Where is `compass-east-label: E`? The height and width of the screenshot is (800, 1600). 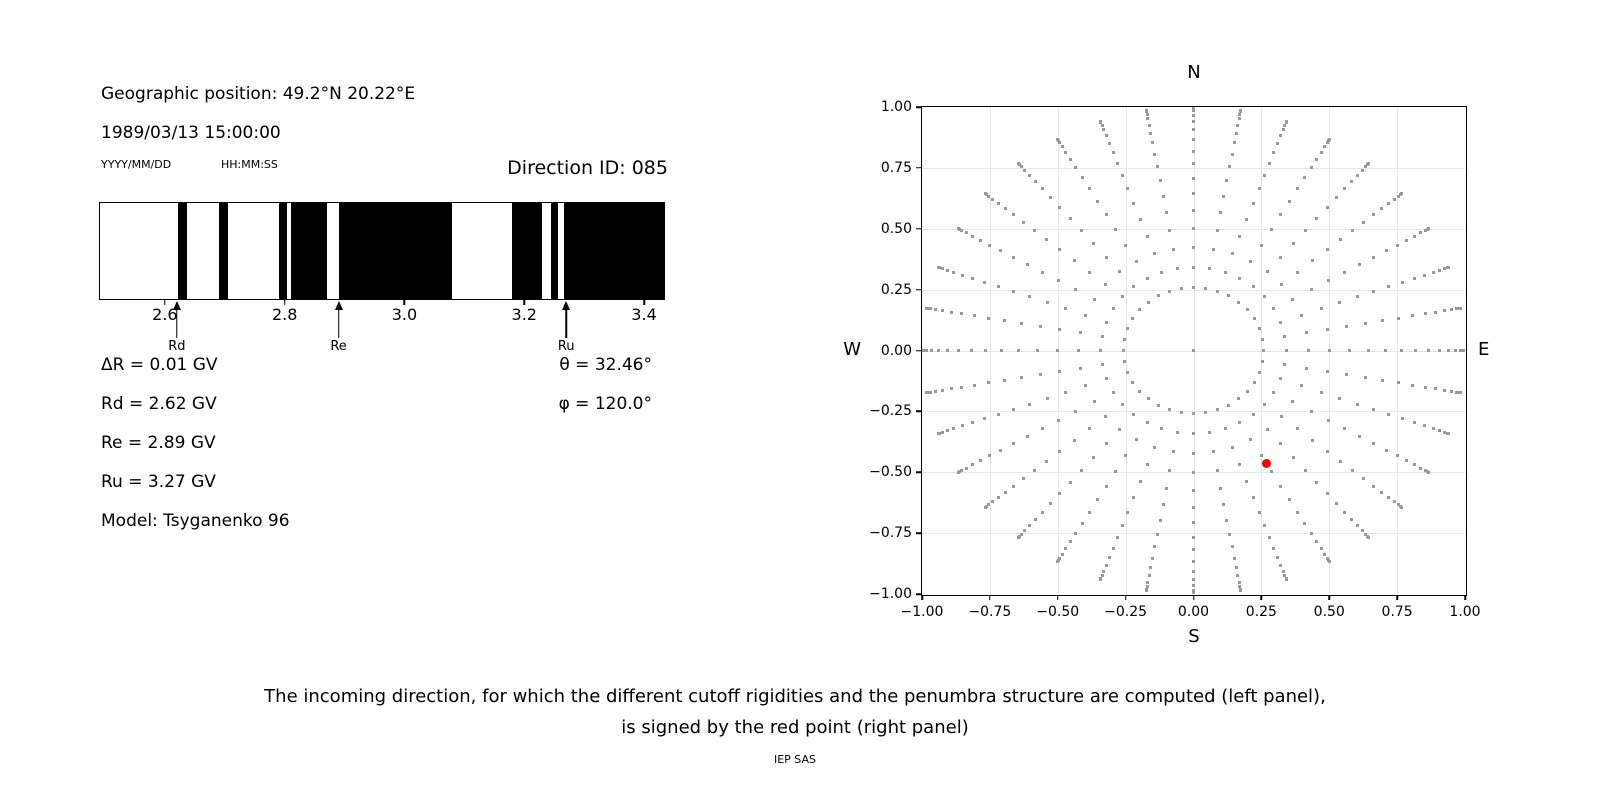 compass-east-label: E is located at coordinates (1484, 349).